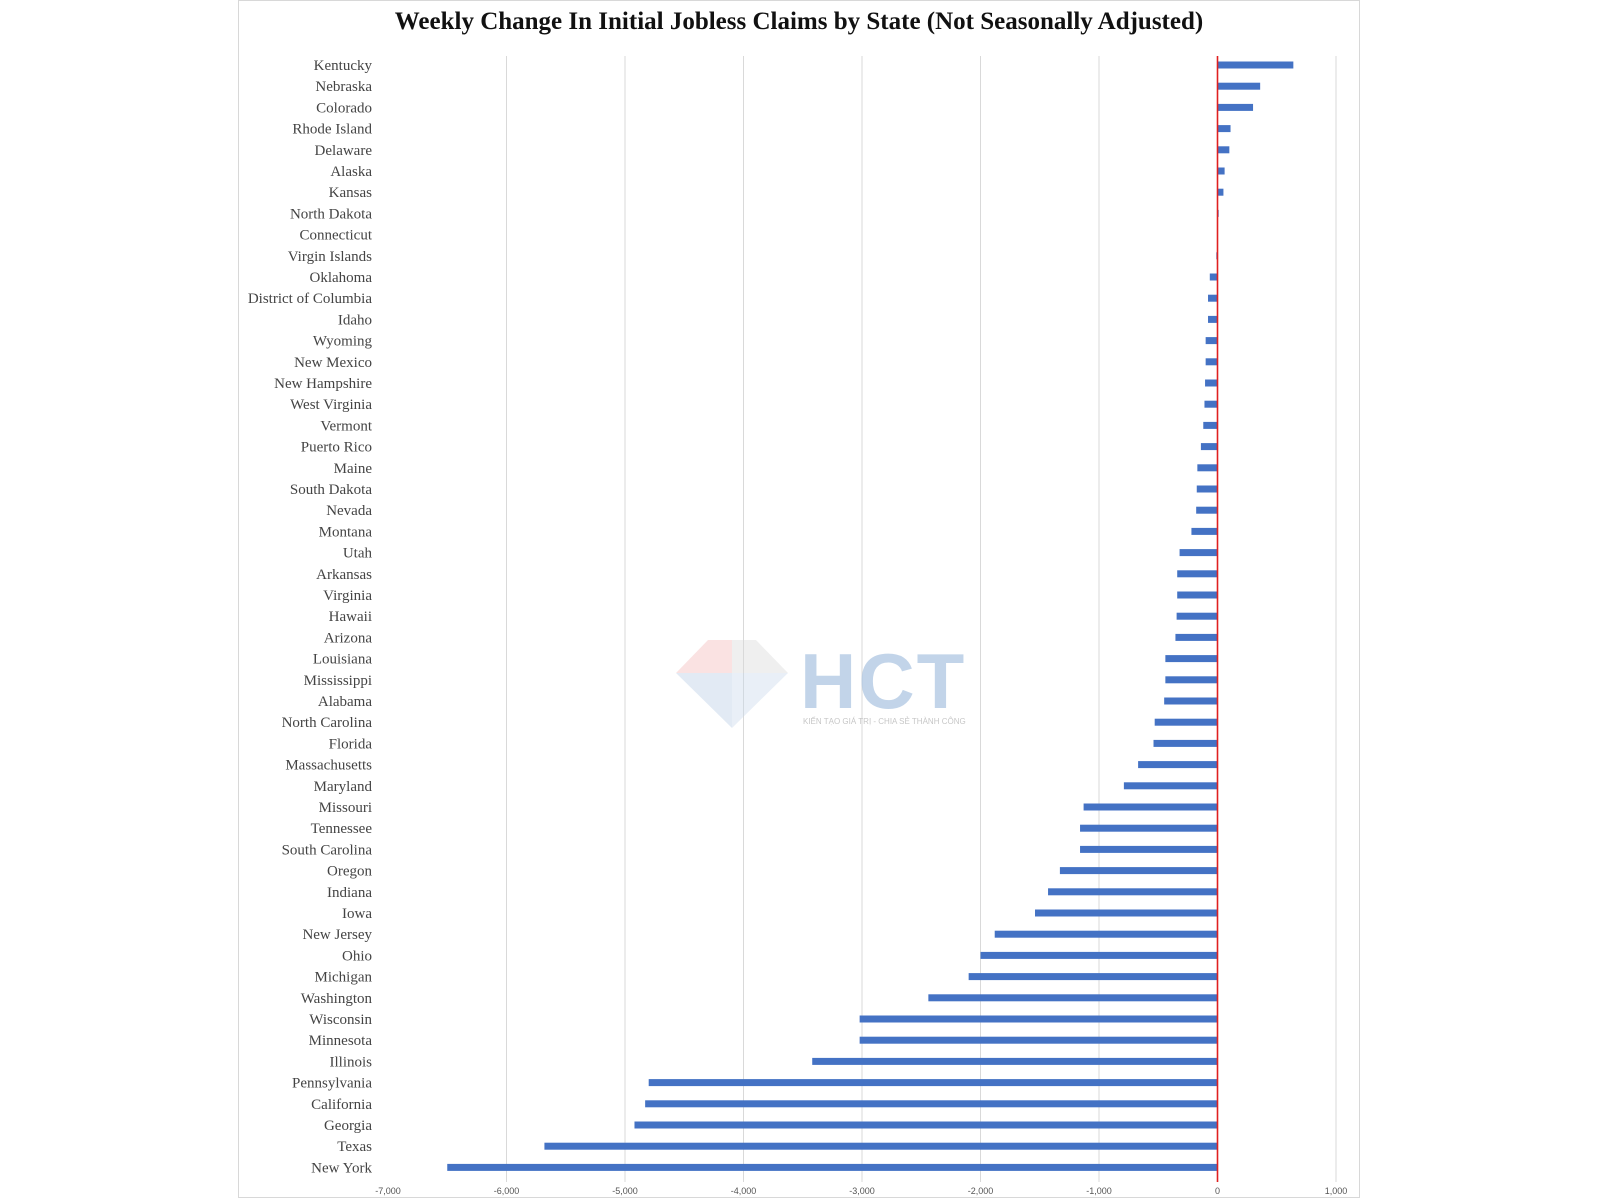 This screenshot has height=1200, width=1600. What do you see at coordinates (332, 1084) in the screenshot?
I see `category-label: Pennsylvania` at bounding box center [332, 1084].